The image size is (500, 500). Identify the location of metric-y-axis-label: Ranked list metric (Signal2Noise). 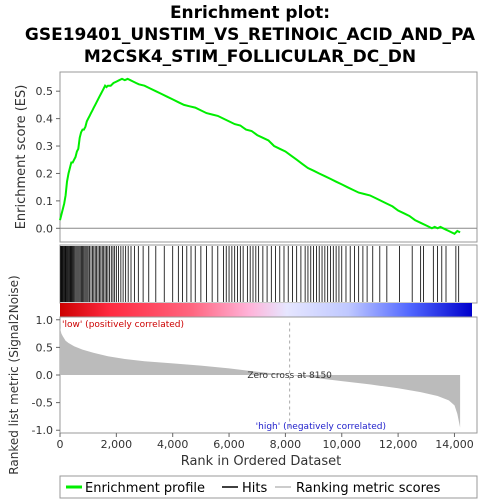
(14, 374).